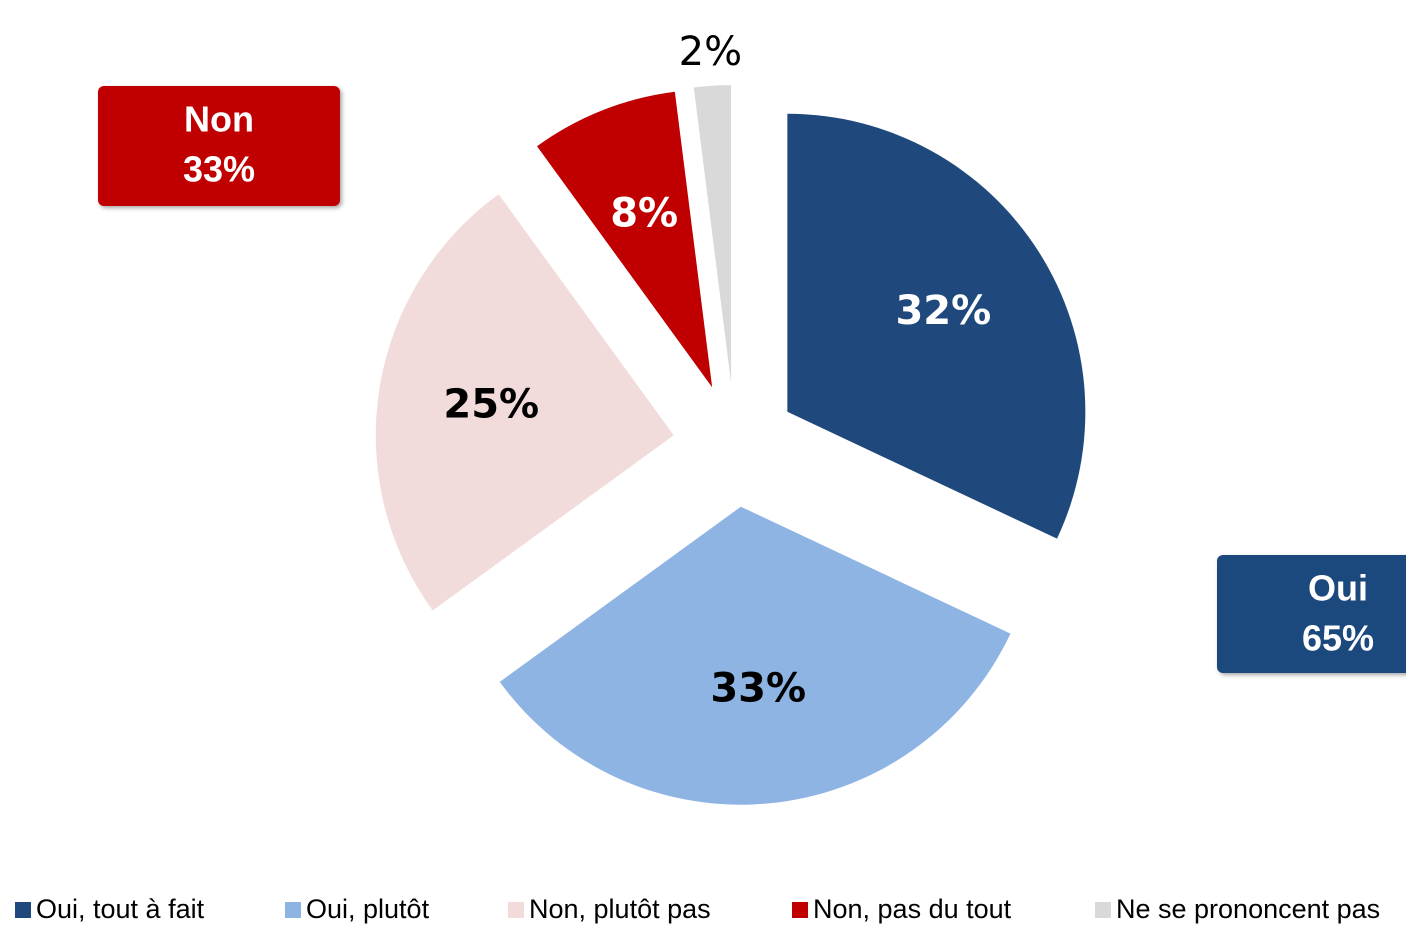  What do you see at coordinates (219, 119) in the screenshot?
I see `group-name: Non` at bounding box center [219, 119].